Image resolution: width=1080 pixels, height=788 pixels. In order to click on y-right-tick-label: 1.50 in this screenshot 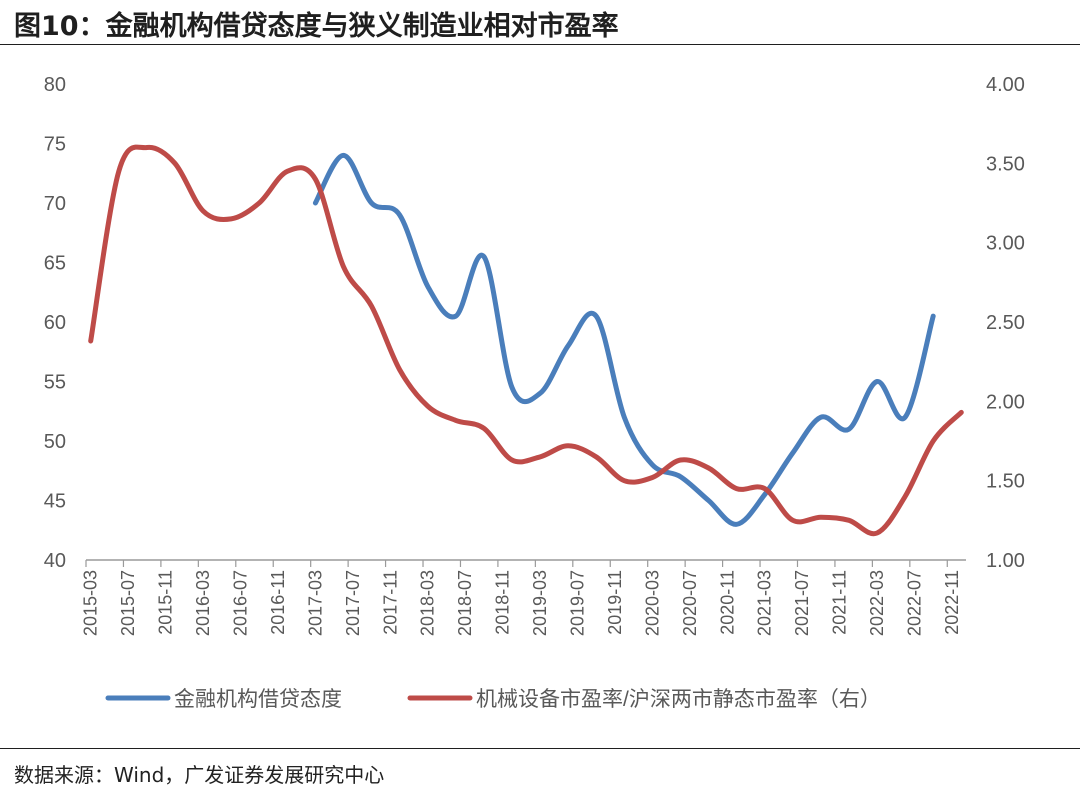, I will do `click(1005, 482)`.